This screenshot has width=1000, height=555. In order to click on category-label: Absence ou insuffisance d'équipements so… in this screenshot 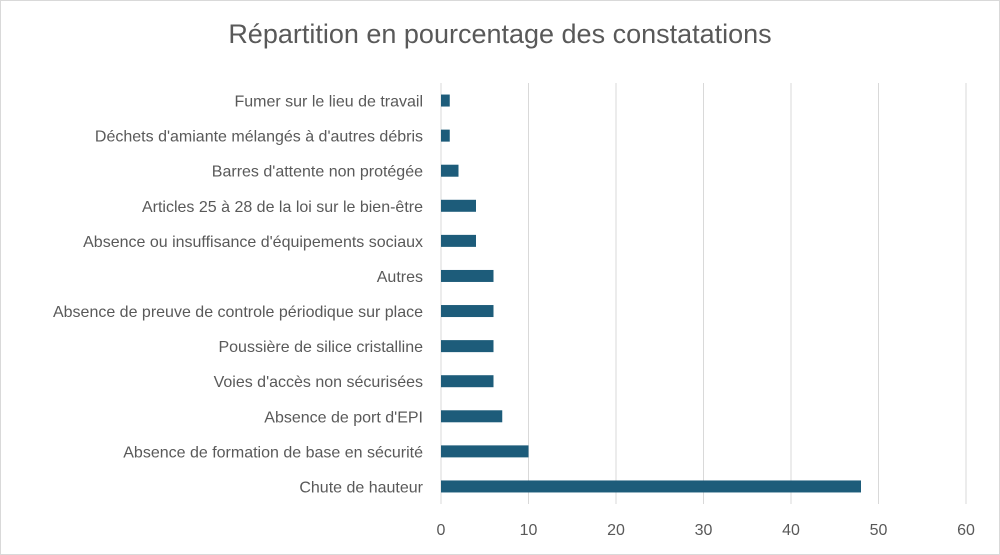, I will do `click(253, 242)`.